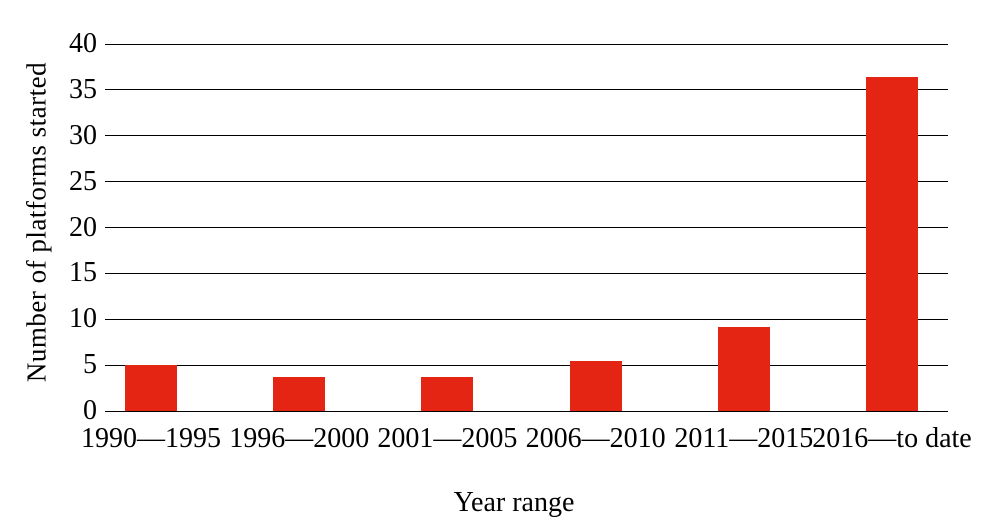  I want to click on x-tick-label: 2001—2005, so click(447, 438).